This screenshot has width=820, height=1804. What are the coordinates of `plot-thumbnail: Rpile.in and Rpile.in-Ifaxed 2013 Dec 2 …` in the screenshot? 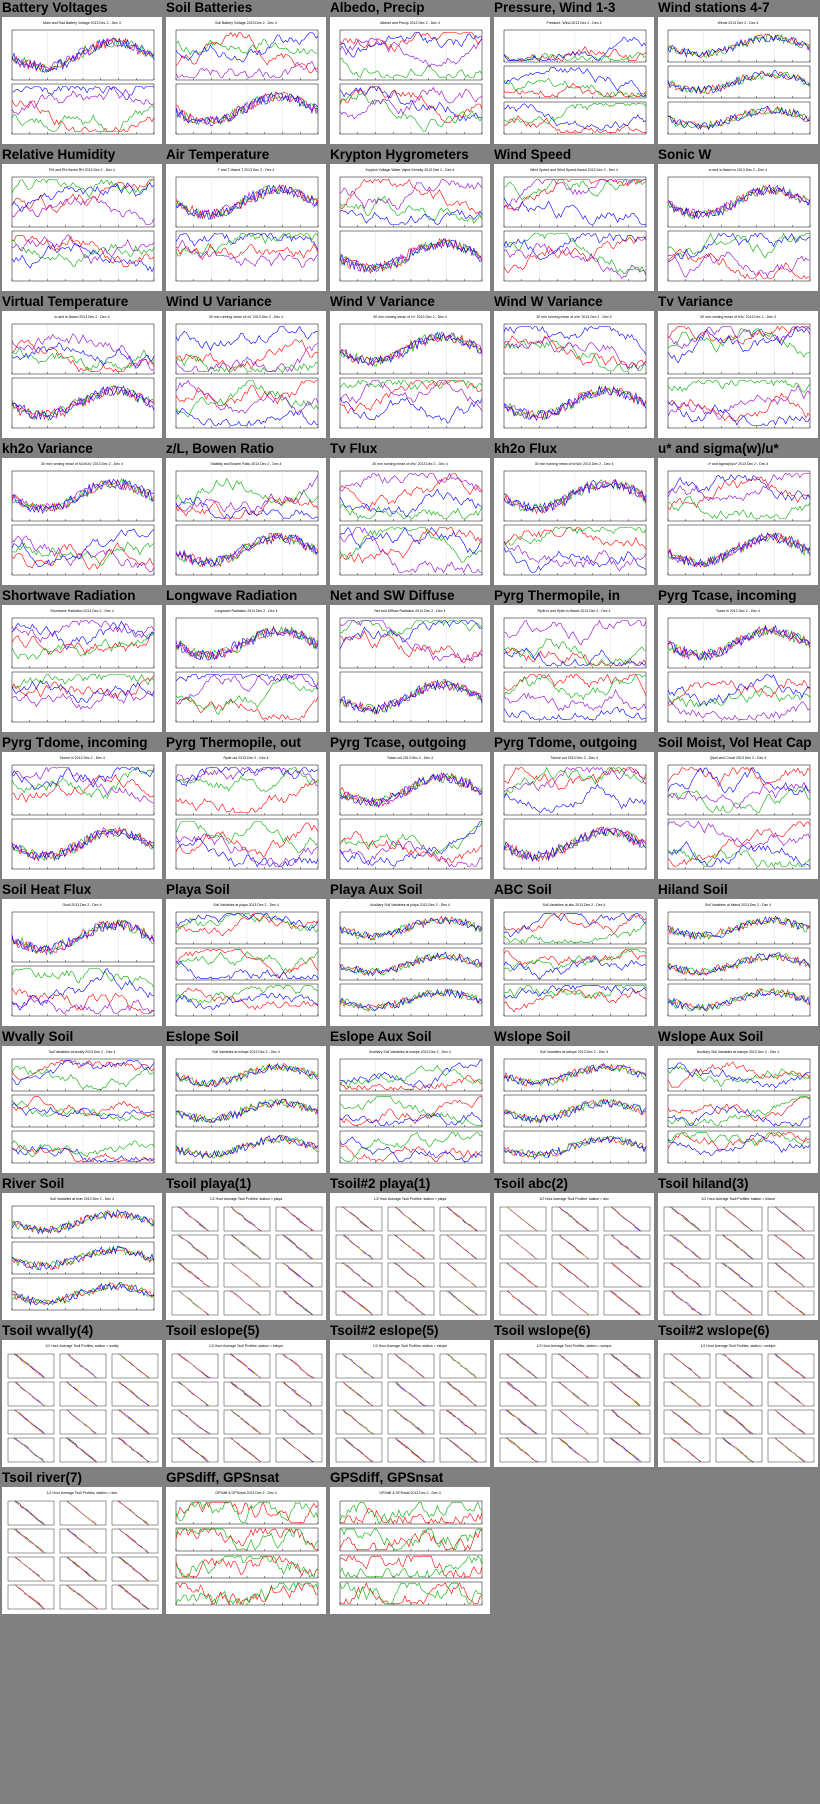 It's located at (574, 668).